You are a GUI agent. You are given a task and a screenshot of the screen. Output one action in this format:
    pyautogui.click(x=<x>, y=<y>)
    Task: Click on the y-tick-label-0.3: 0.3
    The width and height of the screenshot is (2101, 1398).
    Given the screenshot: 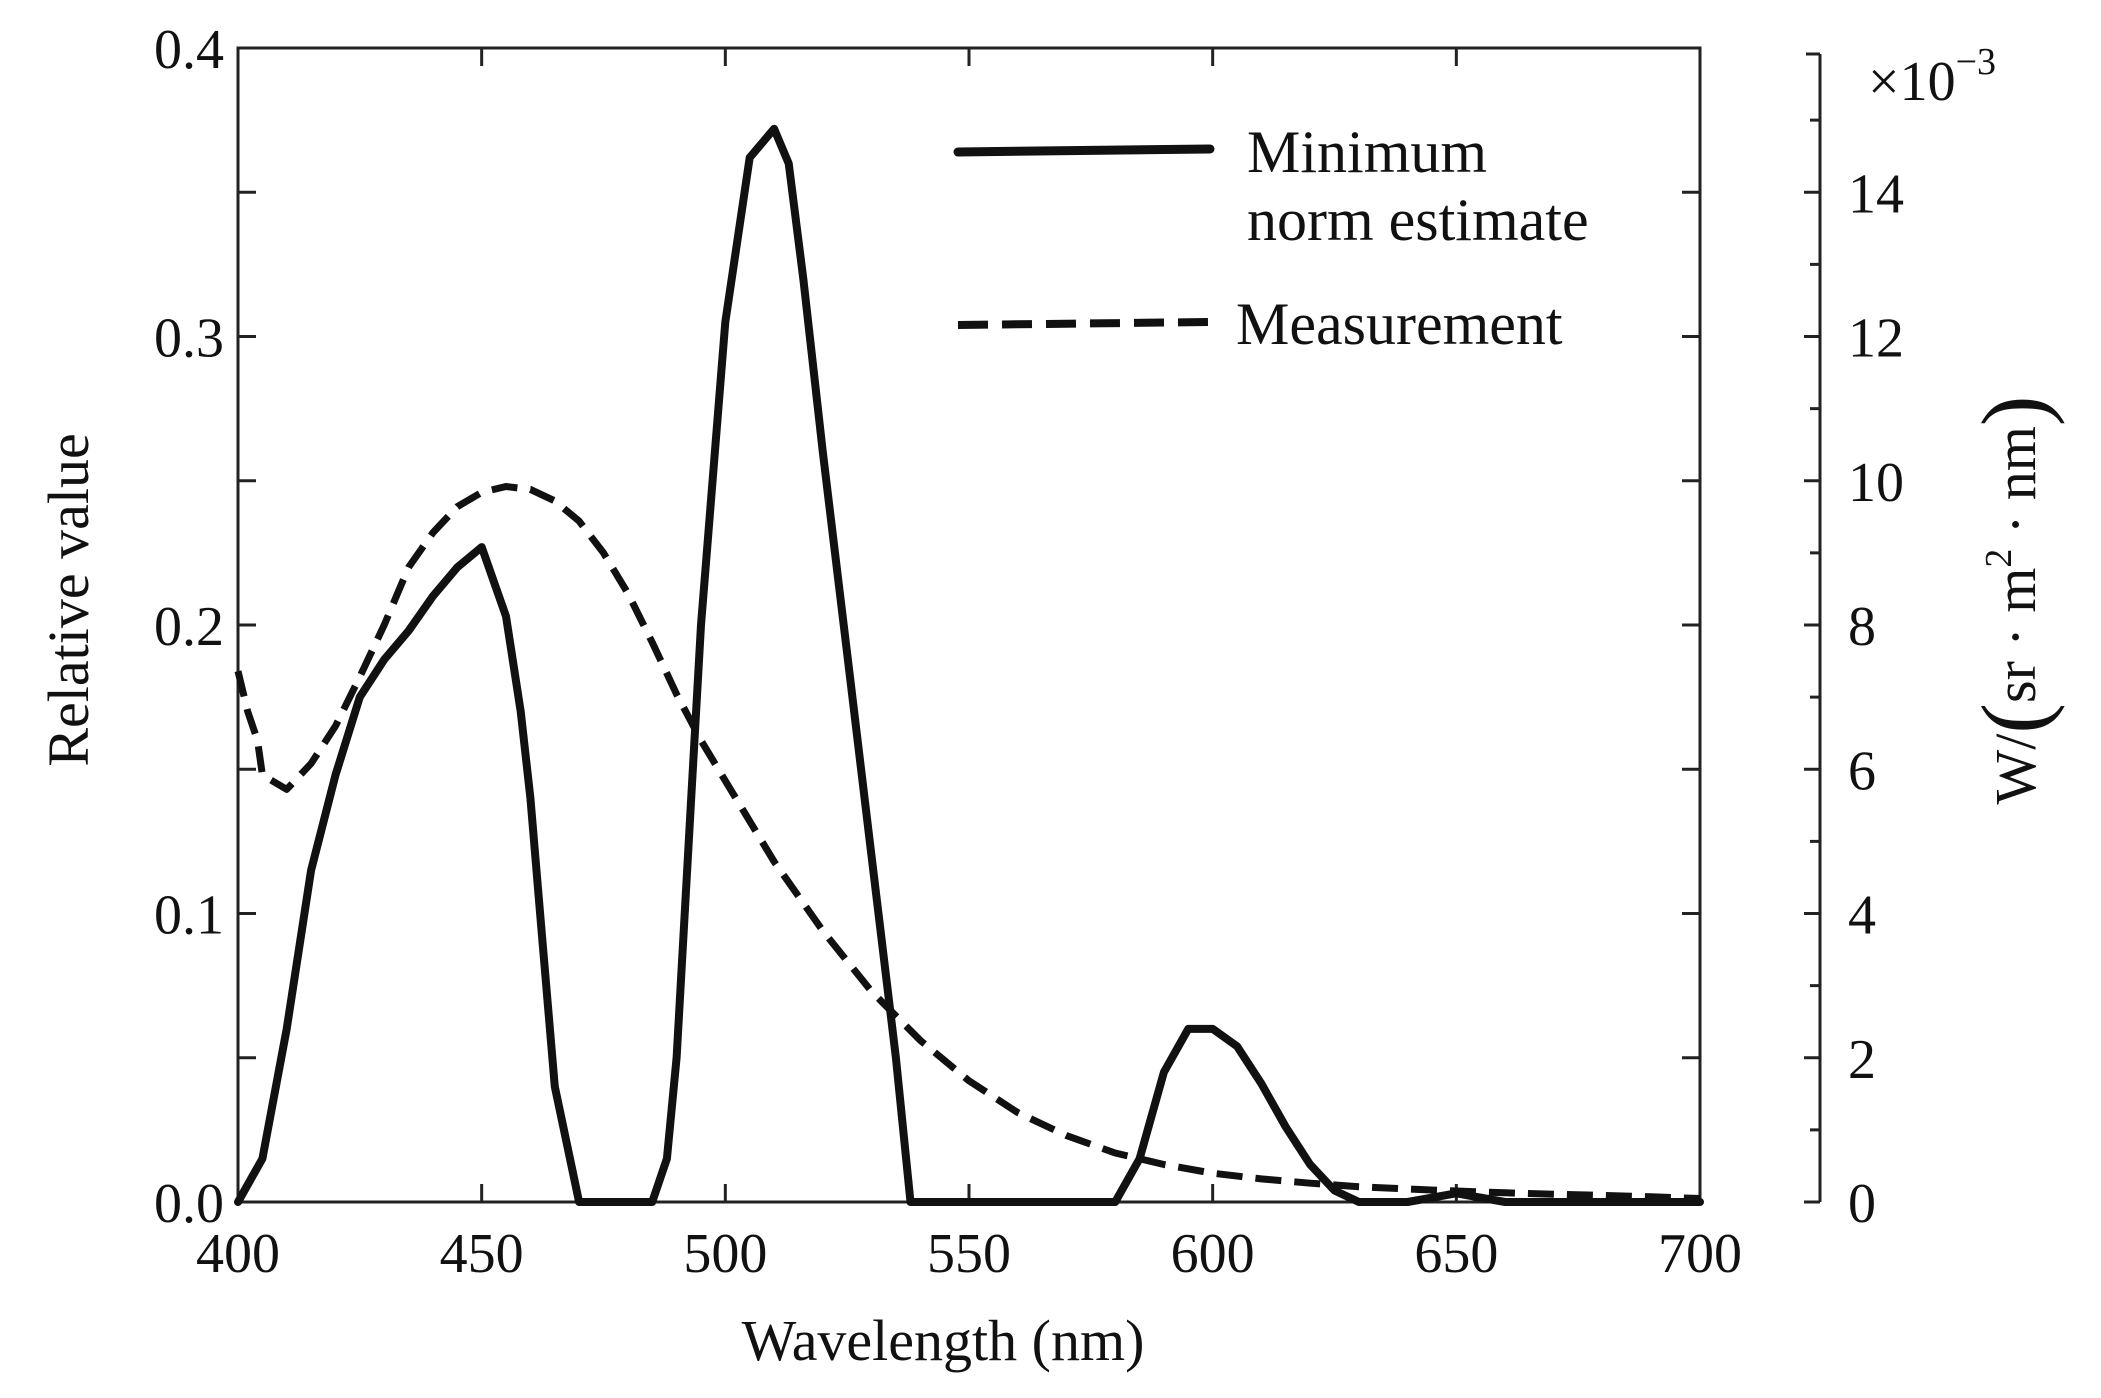 What is the action you would take?
    pyautogui.click(x=189, y=339)
    